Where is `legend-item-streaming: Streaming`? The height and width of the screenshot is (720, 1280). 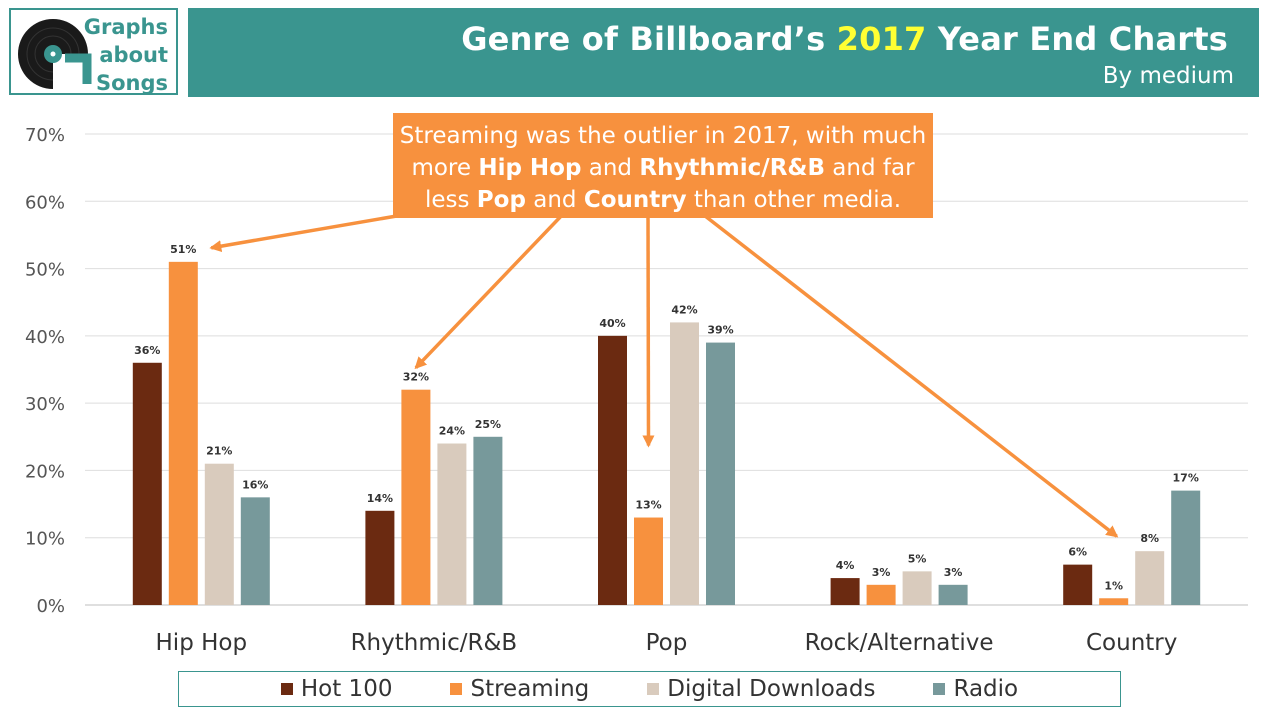
legend-item-streaming: Streaming is located at coordinates (519, 689).